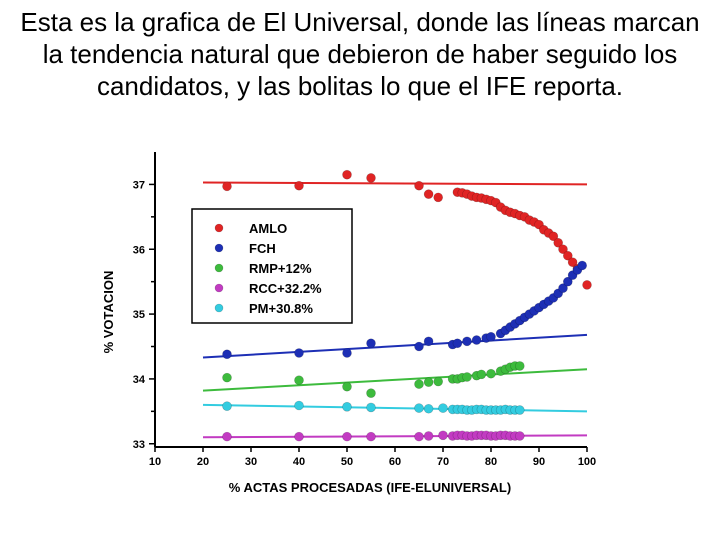 This screenshot has width=720, height=540. What do you see at coordinates (395, 462) in the screenshot?
I see `x-tick-label: 60` at bounding box center [395, 462].